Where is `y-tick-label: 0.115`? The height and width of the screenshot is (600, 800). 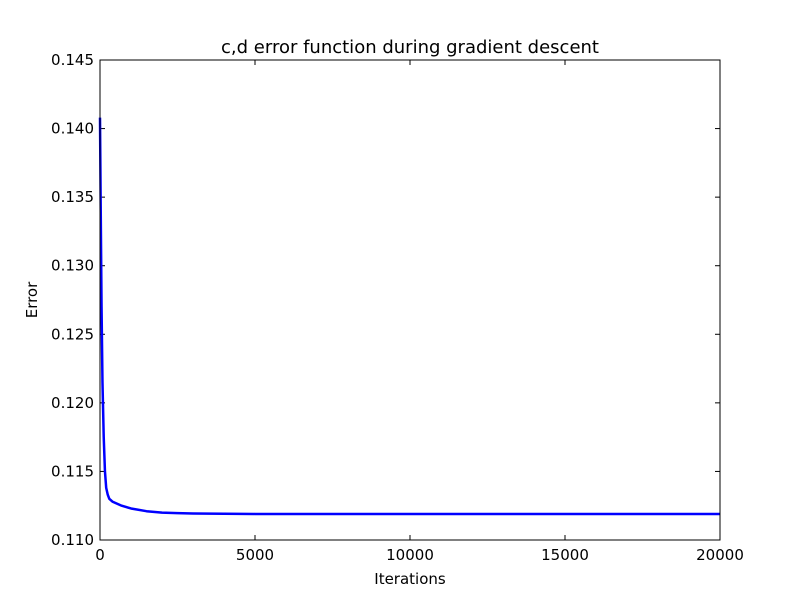 y-tick-label: 0.115 is located at coordinates (72, 471).